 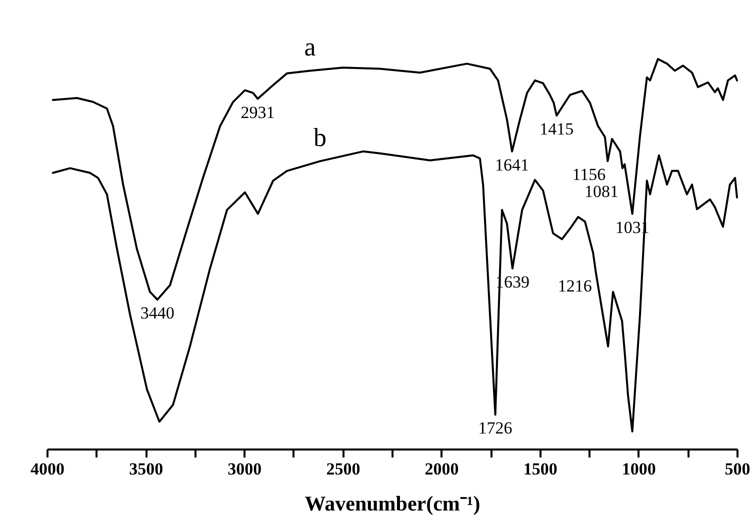 What do you see at coordinates (512, 164) in the screenshot?
I see `annotation: 1641` at bounding box center [512, 164].